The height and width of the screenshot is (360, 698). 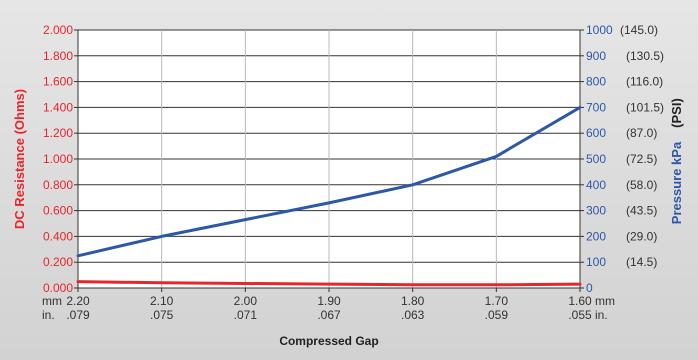 What do you see at coordinates (58, 56) in the screenshot?
I see `y-left-tick-label: 1.800` at bounding box center [58, 56].